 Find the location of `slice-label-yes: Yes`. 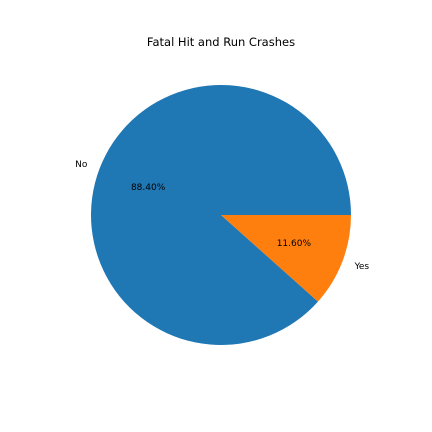

slice-label-yes: Yes is located at coordinates (362, 267).